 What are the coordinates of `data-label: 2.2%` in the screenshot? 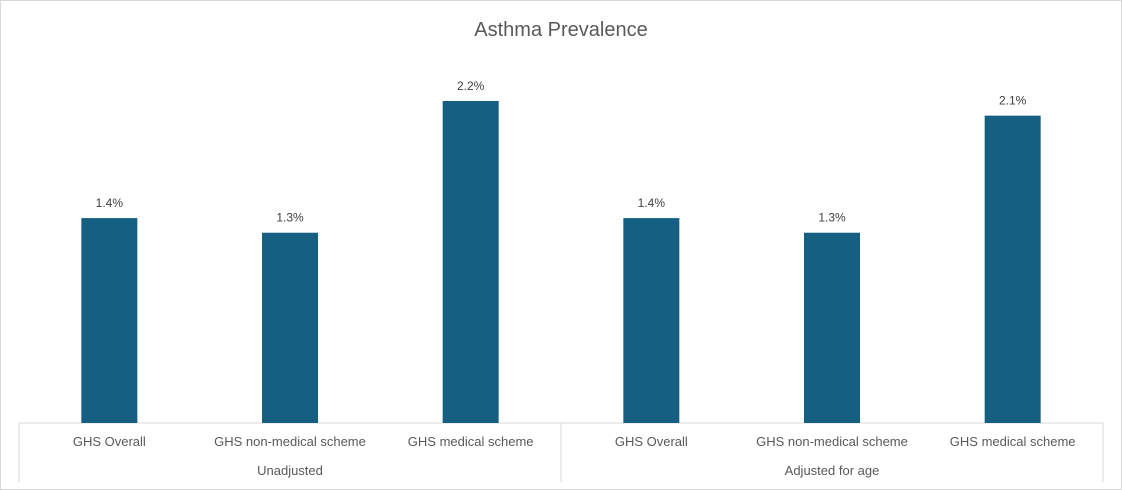 It's located at (471, 86).